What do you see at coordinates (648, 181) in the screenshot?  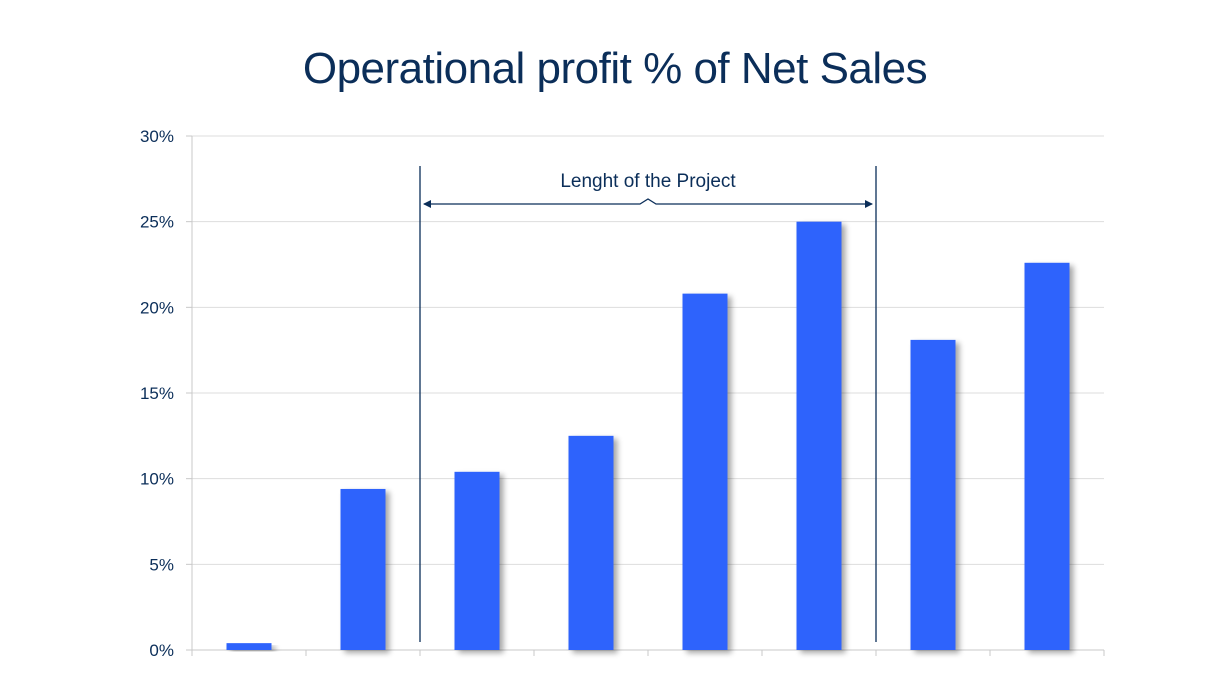 I see `project-length-label: Lenght of the Project` at bounding box center [648, 181].